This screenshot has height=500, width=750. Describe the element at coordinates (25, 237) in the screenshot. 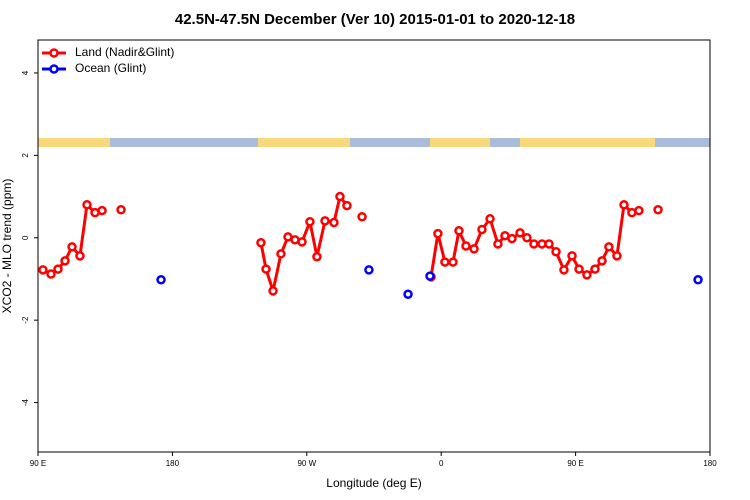

I see `y-tick-label: 0` at that location.